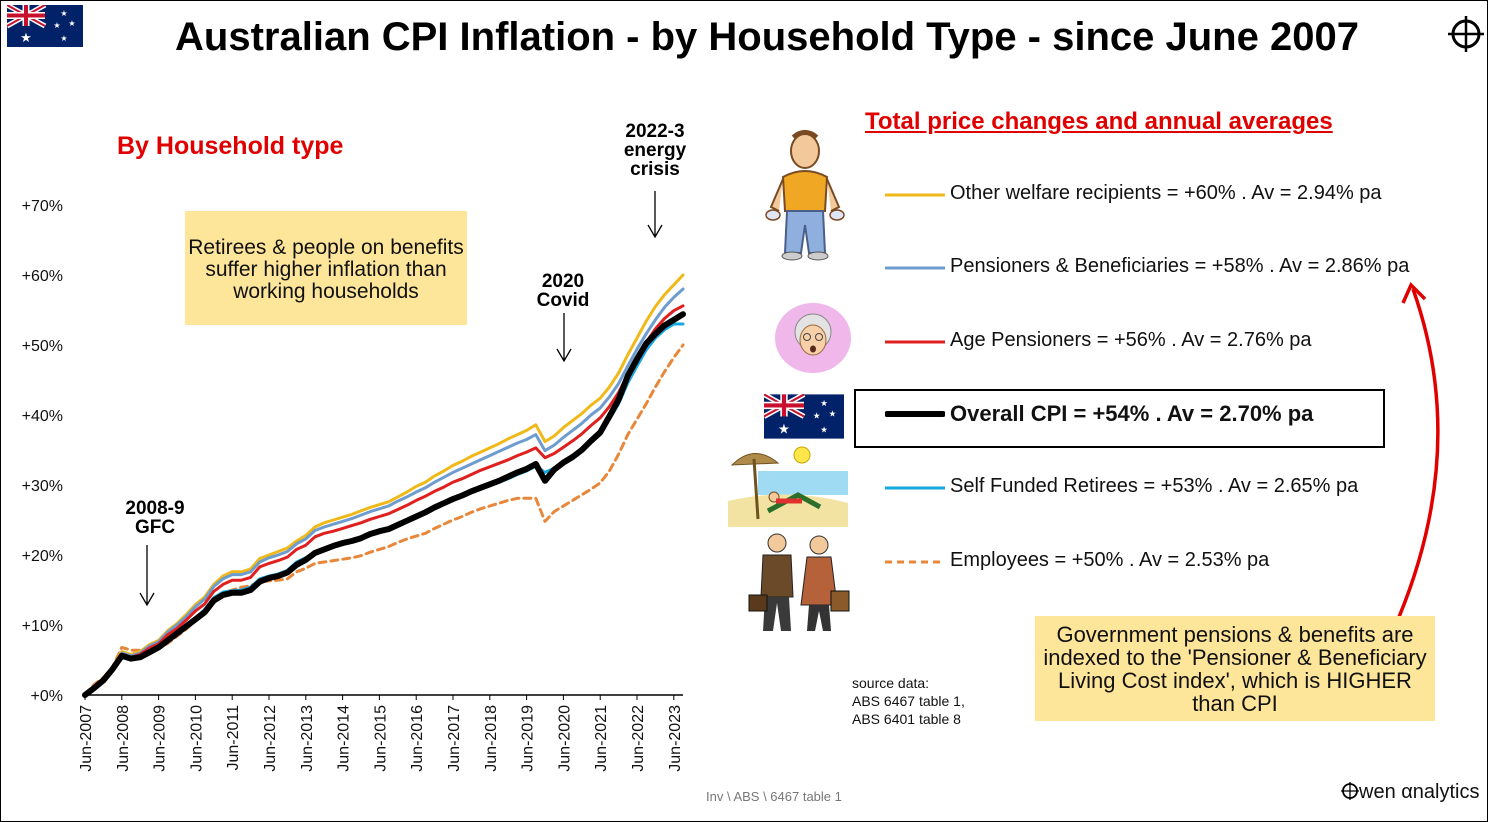 This screenshot has width=1488, height=822. I want to click on gfc-annotation: 2008-9 GFC, so click(155, 518).